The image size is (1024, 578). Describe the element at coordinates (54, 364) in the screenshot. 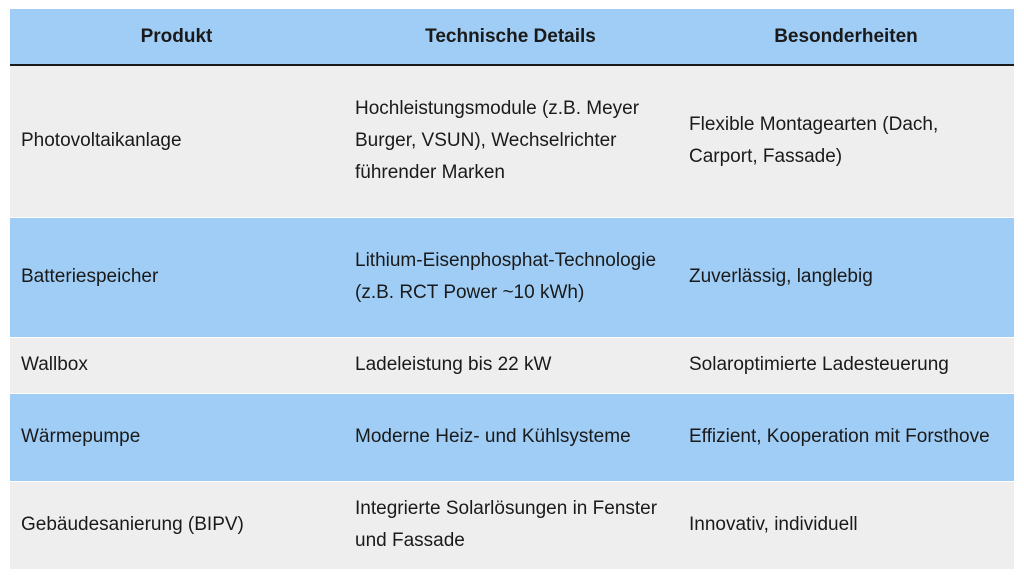

I see `cell-product: Wallbox` at that location.